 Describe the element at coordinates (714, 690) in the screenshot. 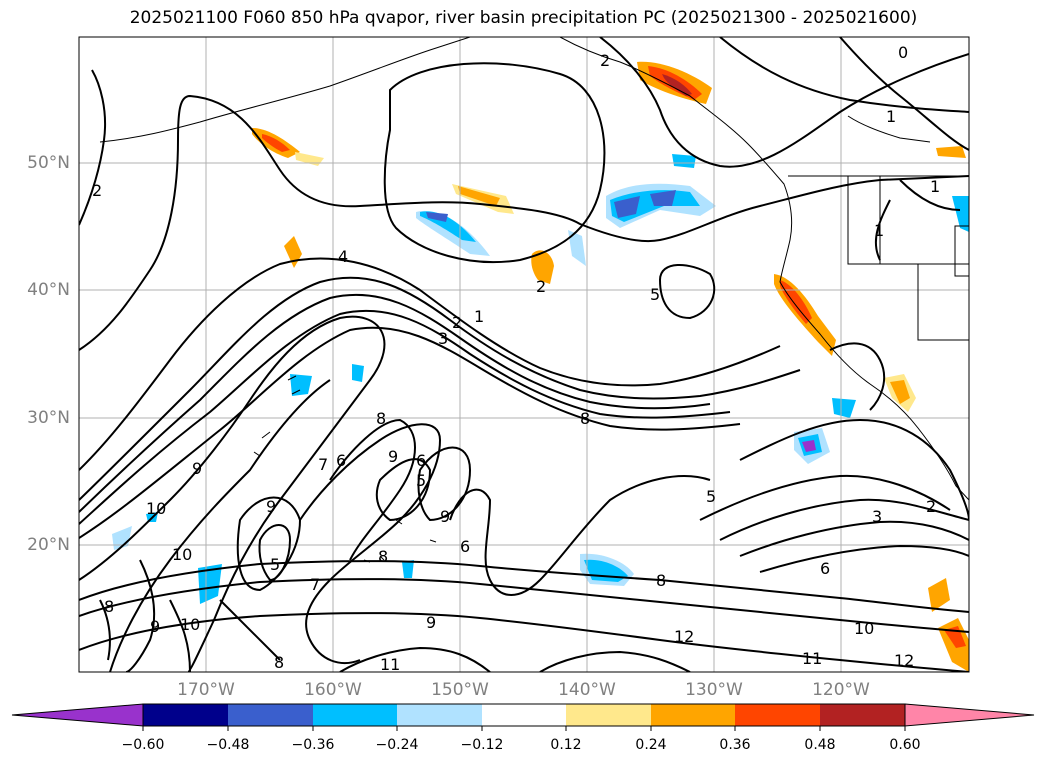

I see `lon-tick-label: 130°W` at that location.